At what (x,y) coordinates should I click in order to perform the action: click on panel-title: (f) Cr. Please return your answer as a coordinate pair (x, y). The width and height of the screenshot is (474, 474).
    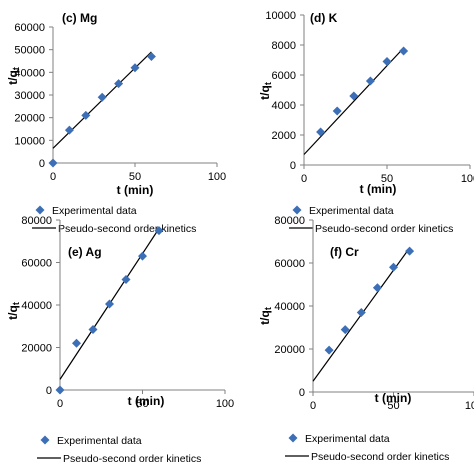
    Looking at the image, I should click on (344, 252).